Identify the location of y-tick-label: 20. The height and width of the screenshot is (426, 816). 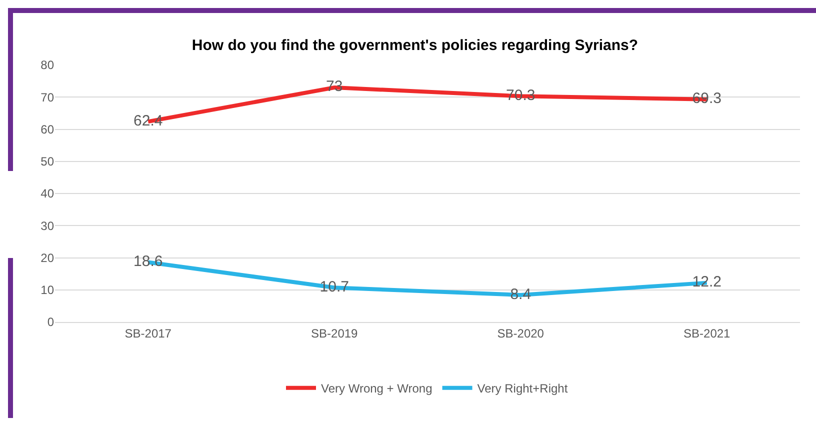
(47, 257).